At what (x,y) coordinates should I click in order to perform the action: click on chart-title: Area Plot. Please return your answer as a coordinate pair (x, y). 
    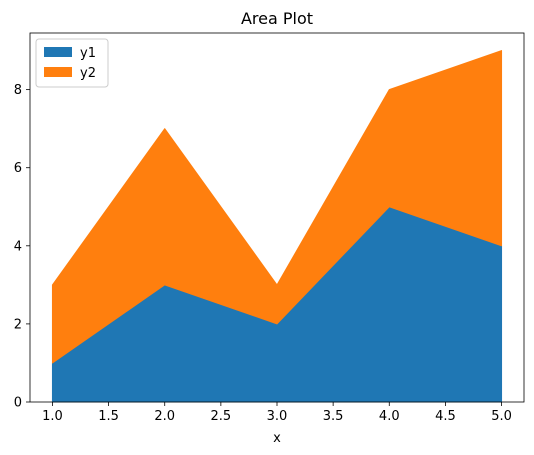
    Looking at the image, I should click on (277, 18).